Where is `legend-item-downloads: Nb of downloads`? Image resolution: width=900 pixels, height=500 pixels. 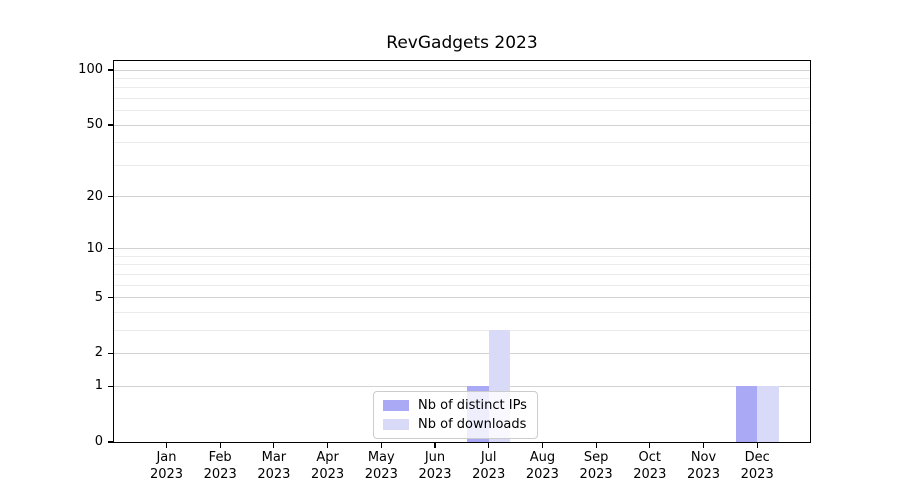
legend-item-downloads: Nb of downloads is located at coordinates (455, 424).